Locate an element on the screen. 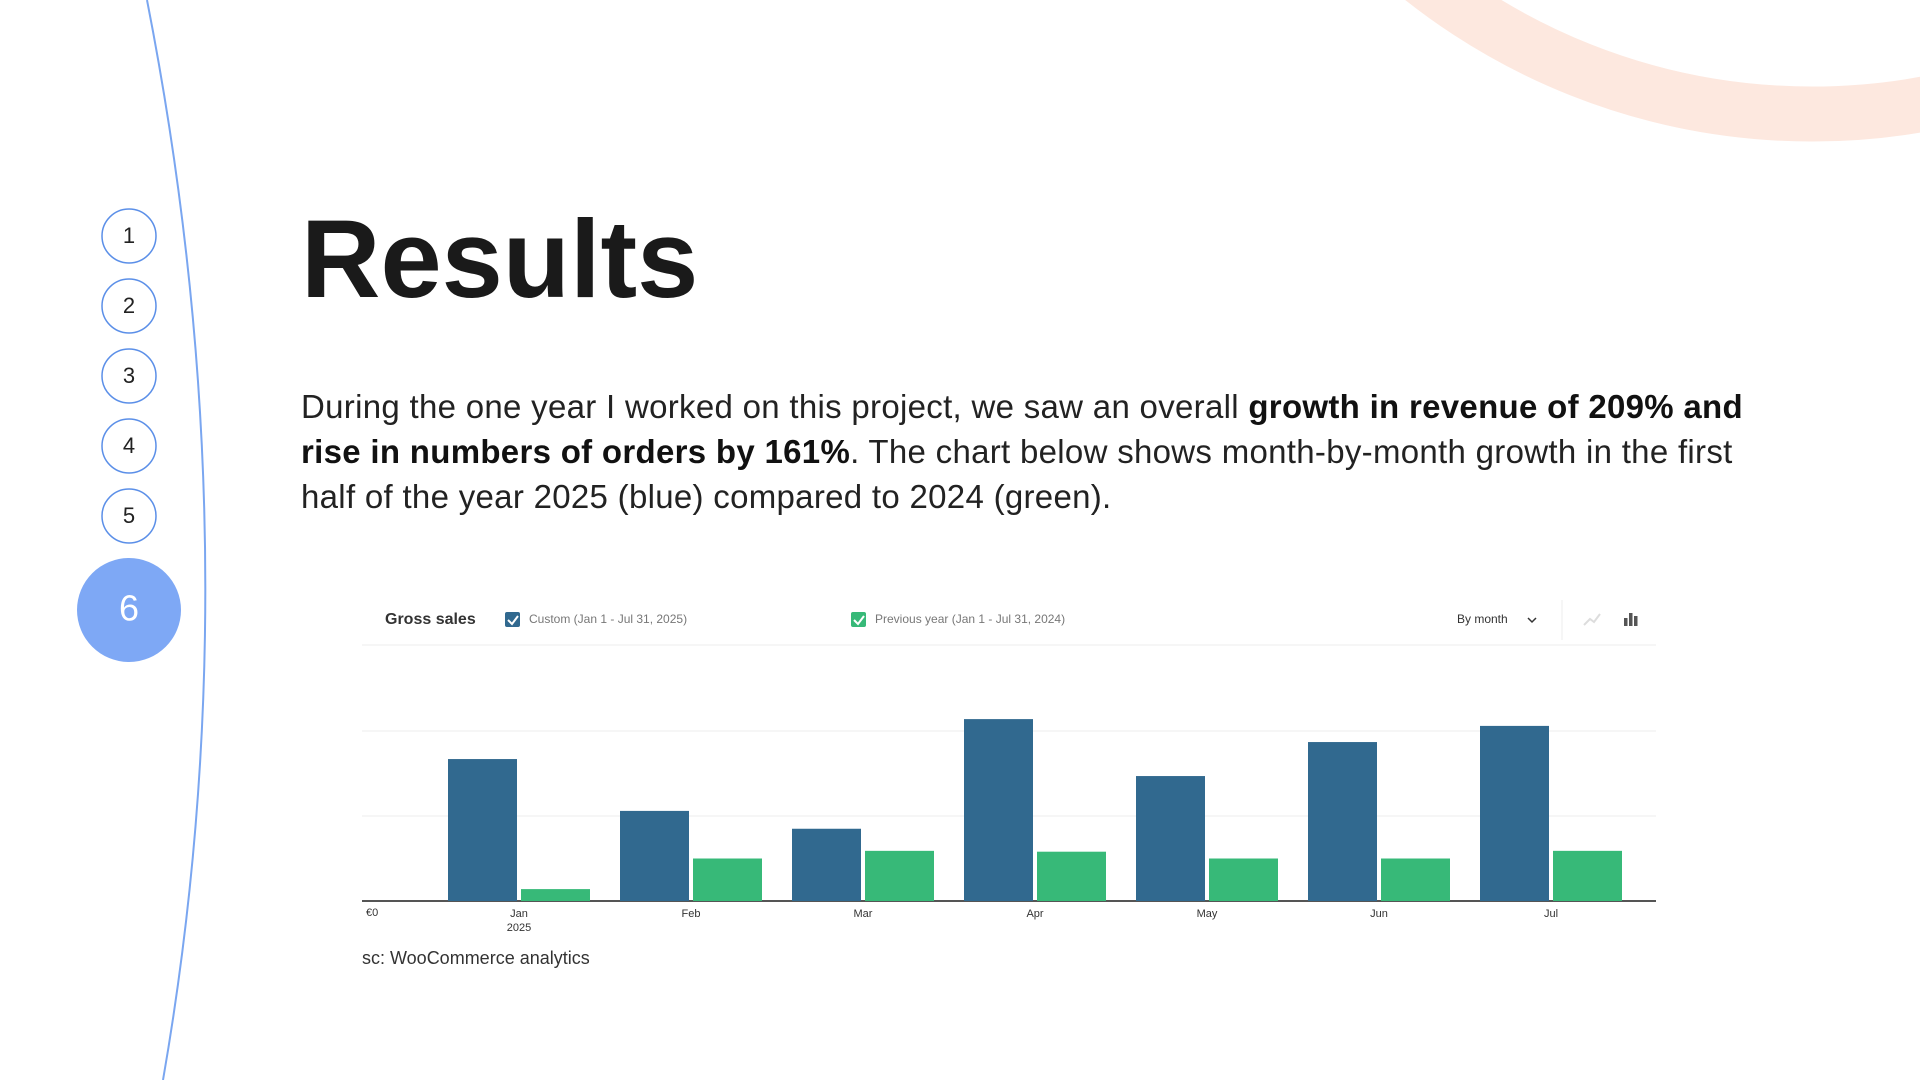 The image size is (1920, 1080). chevron is located at coordinates (1532, 620).